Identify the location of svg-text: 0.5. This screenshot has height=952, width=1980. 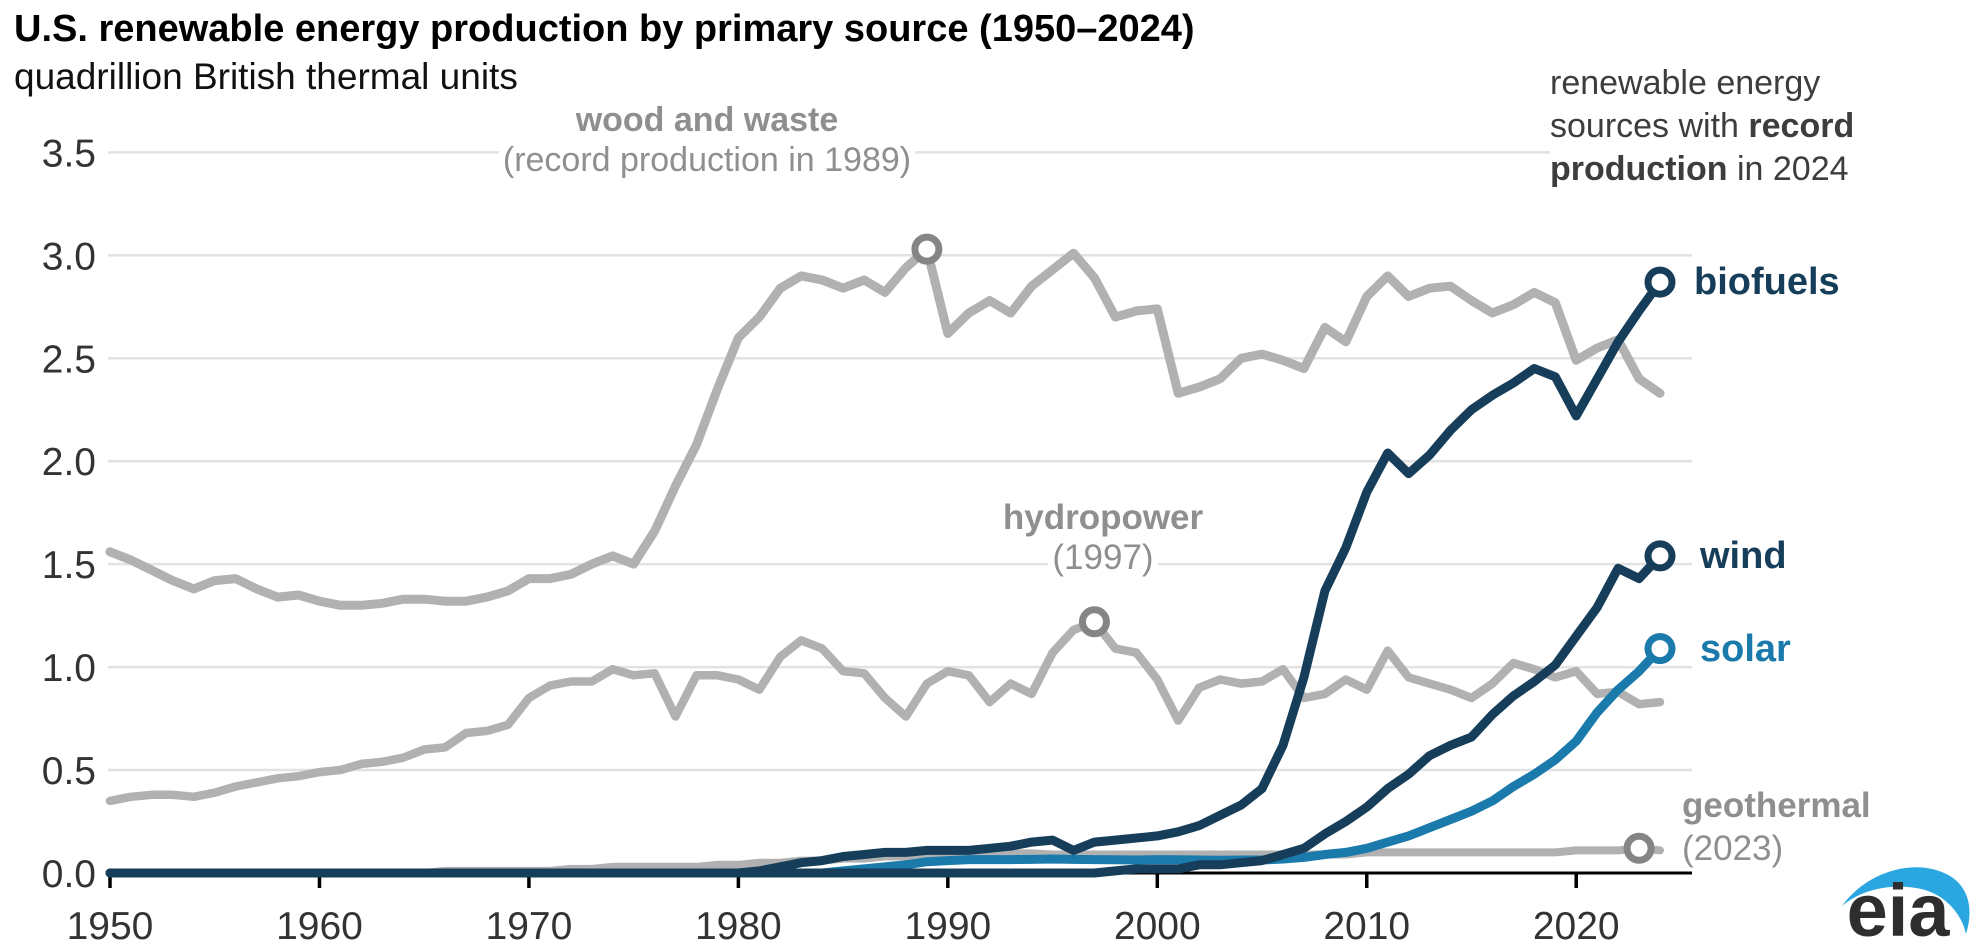
(69, 771).